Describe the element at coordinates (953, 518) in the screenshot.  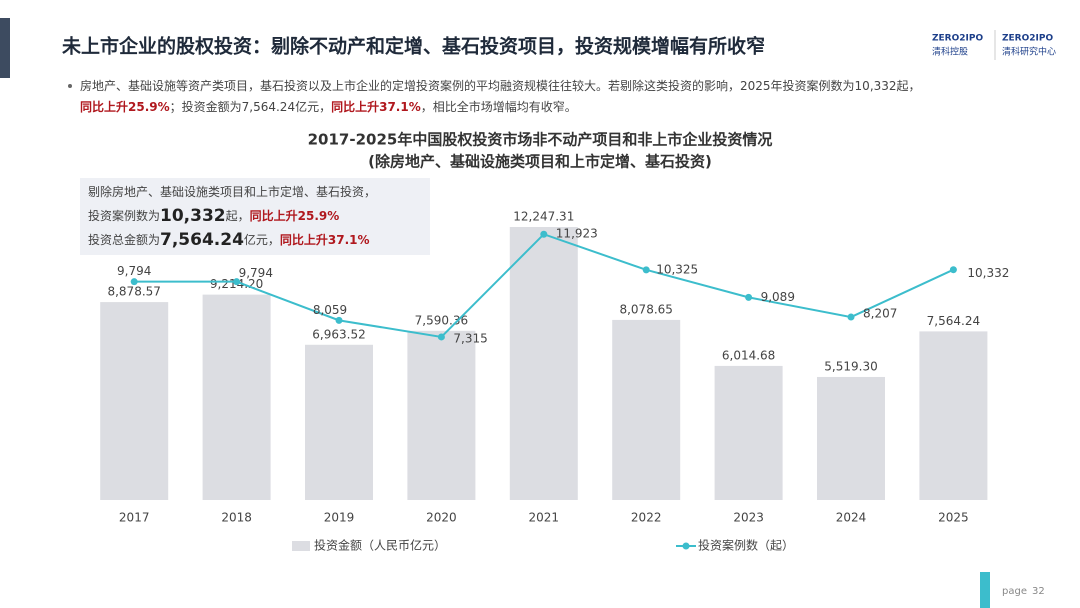
I see `x-tick-label: 2025` at that location.